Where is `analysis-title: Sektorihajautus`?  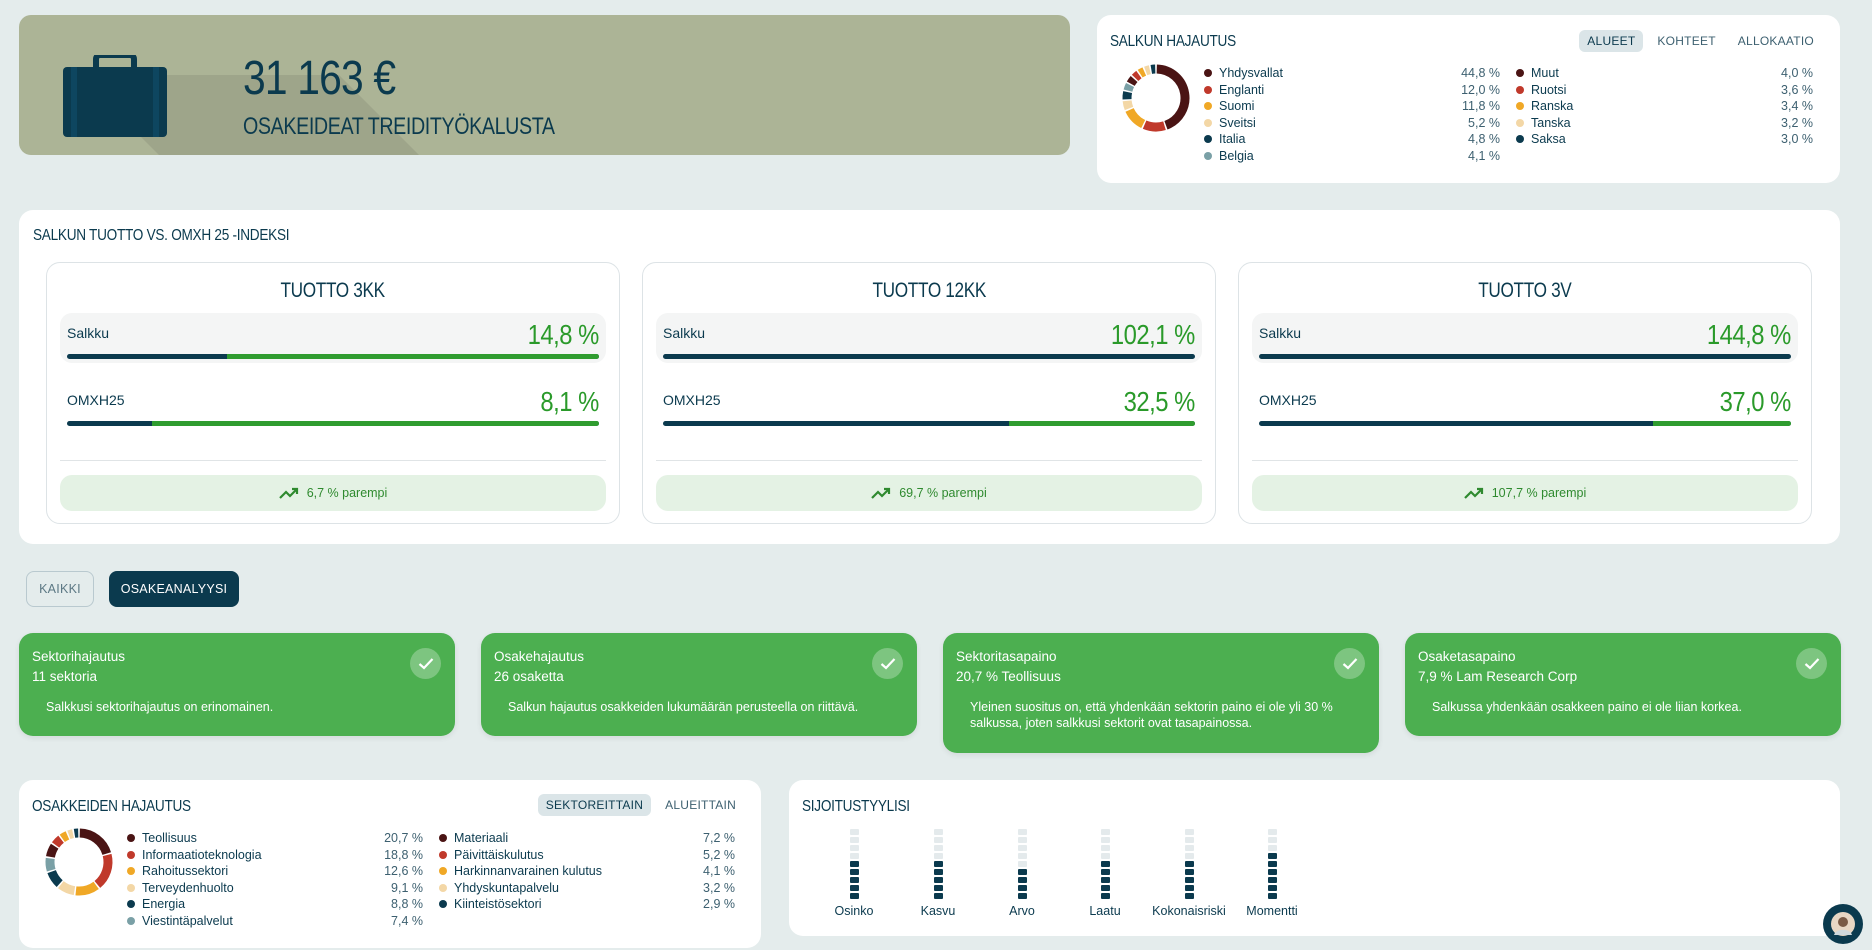
analysis-title: Sektorihajautus is located at coordinates (79, 656).